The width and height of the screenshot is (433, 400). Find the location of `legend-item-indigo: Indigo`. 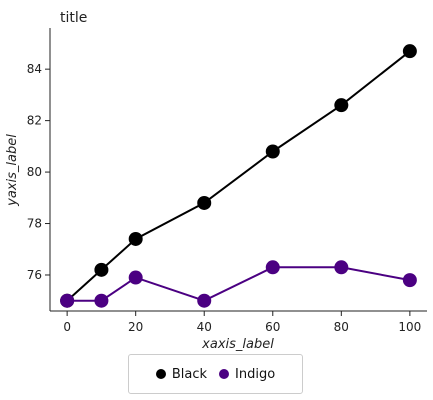

legend-item-indigo: Indigo is located at coordinates (247, 374).